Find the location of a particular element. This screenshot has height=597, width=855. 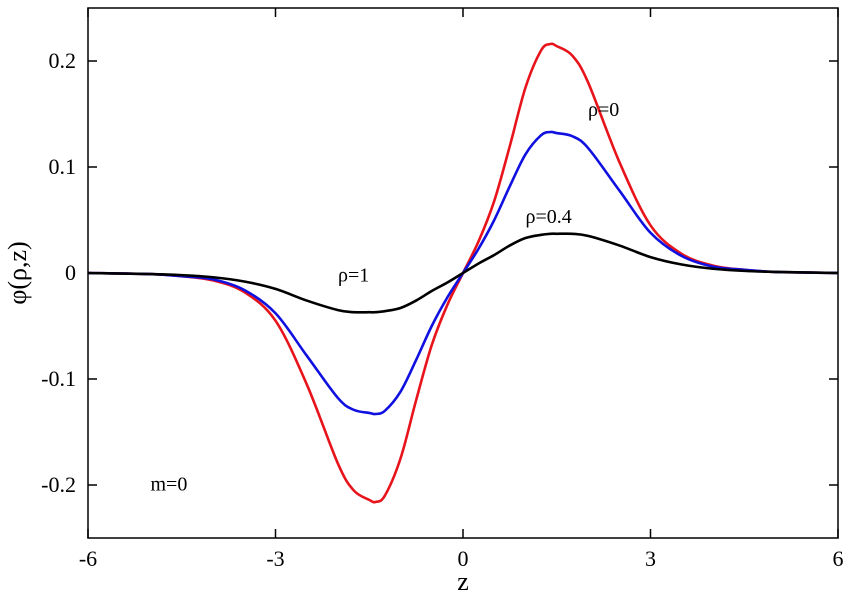

y-tick-label: 0.2 is located at coordinates (63, 60).